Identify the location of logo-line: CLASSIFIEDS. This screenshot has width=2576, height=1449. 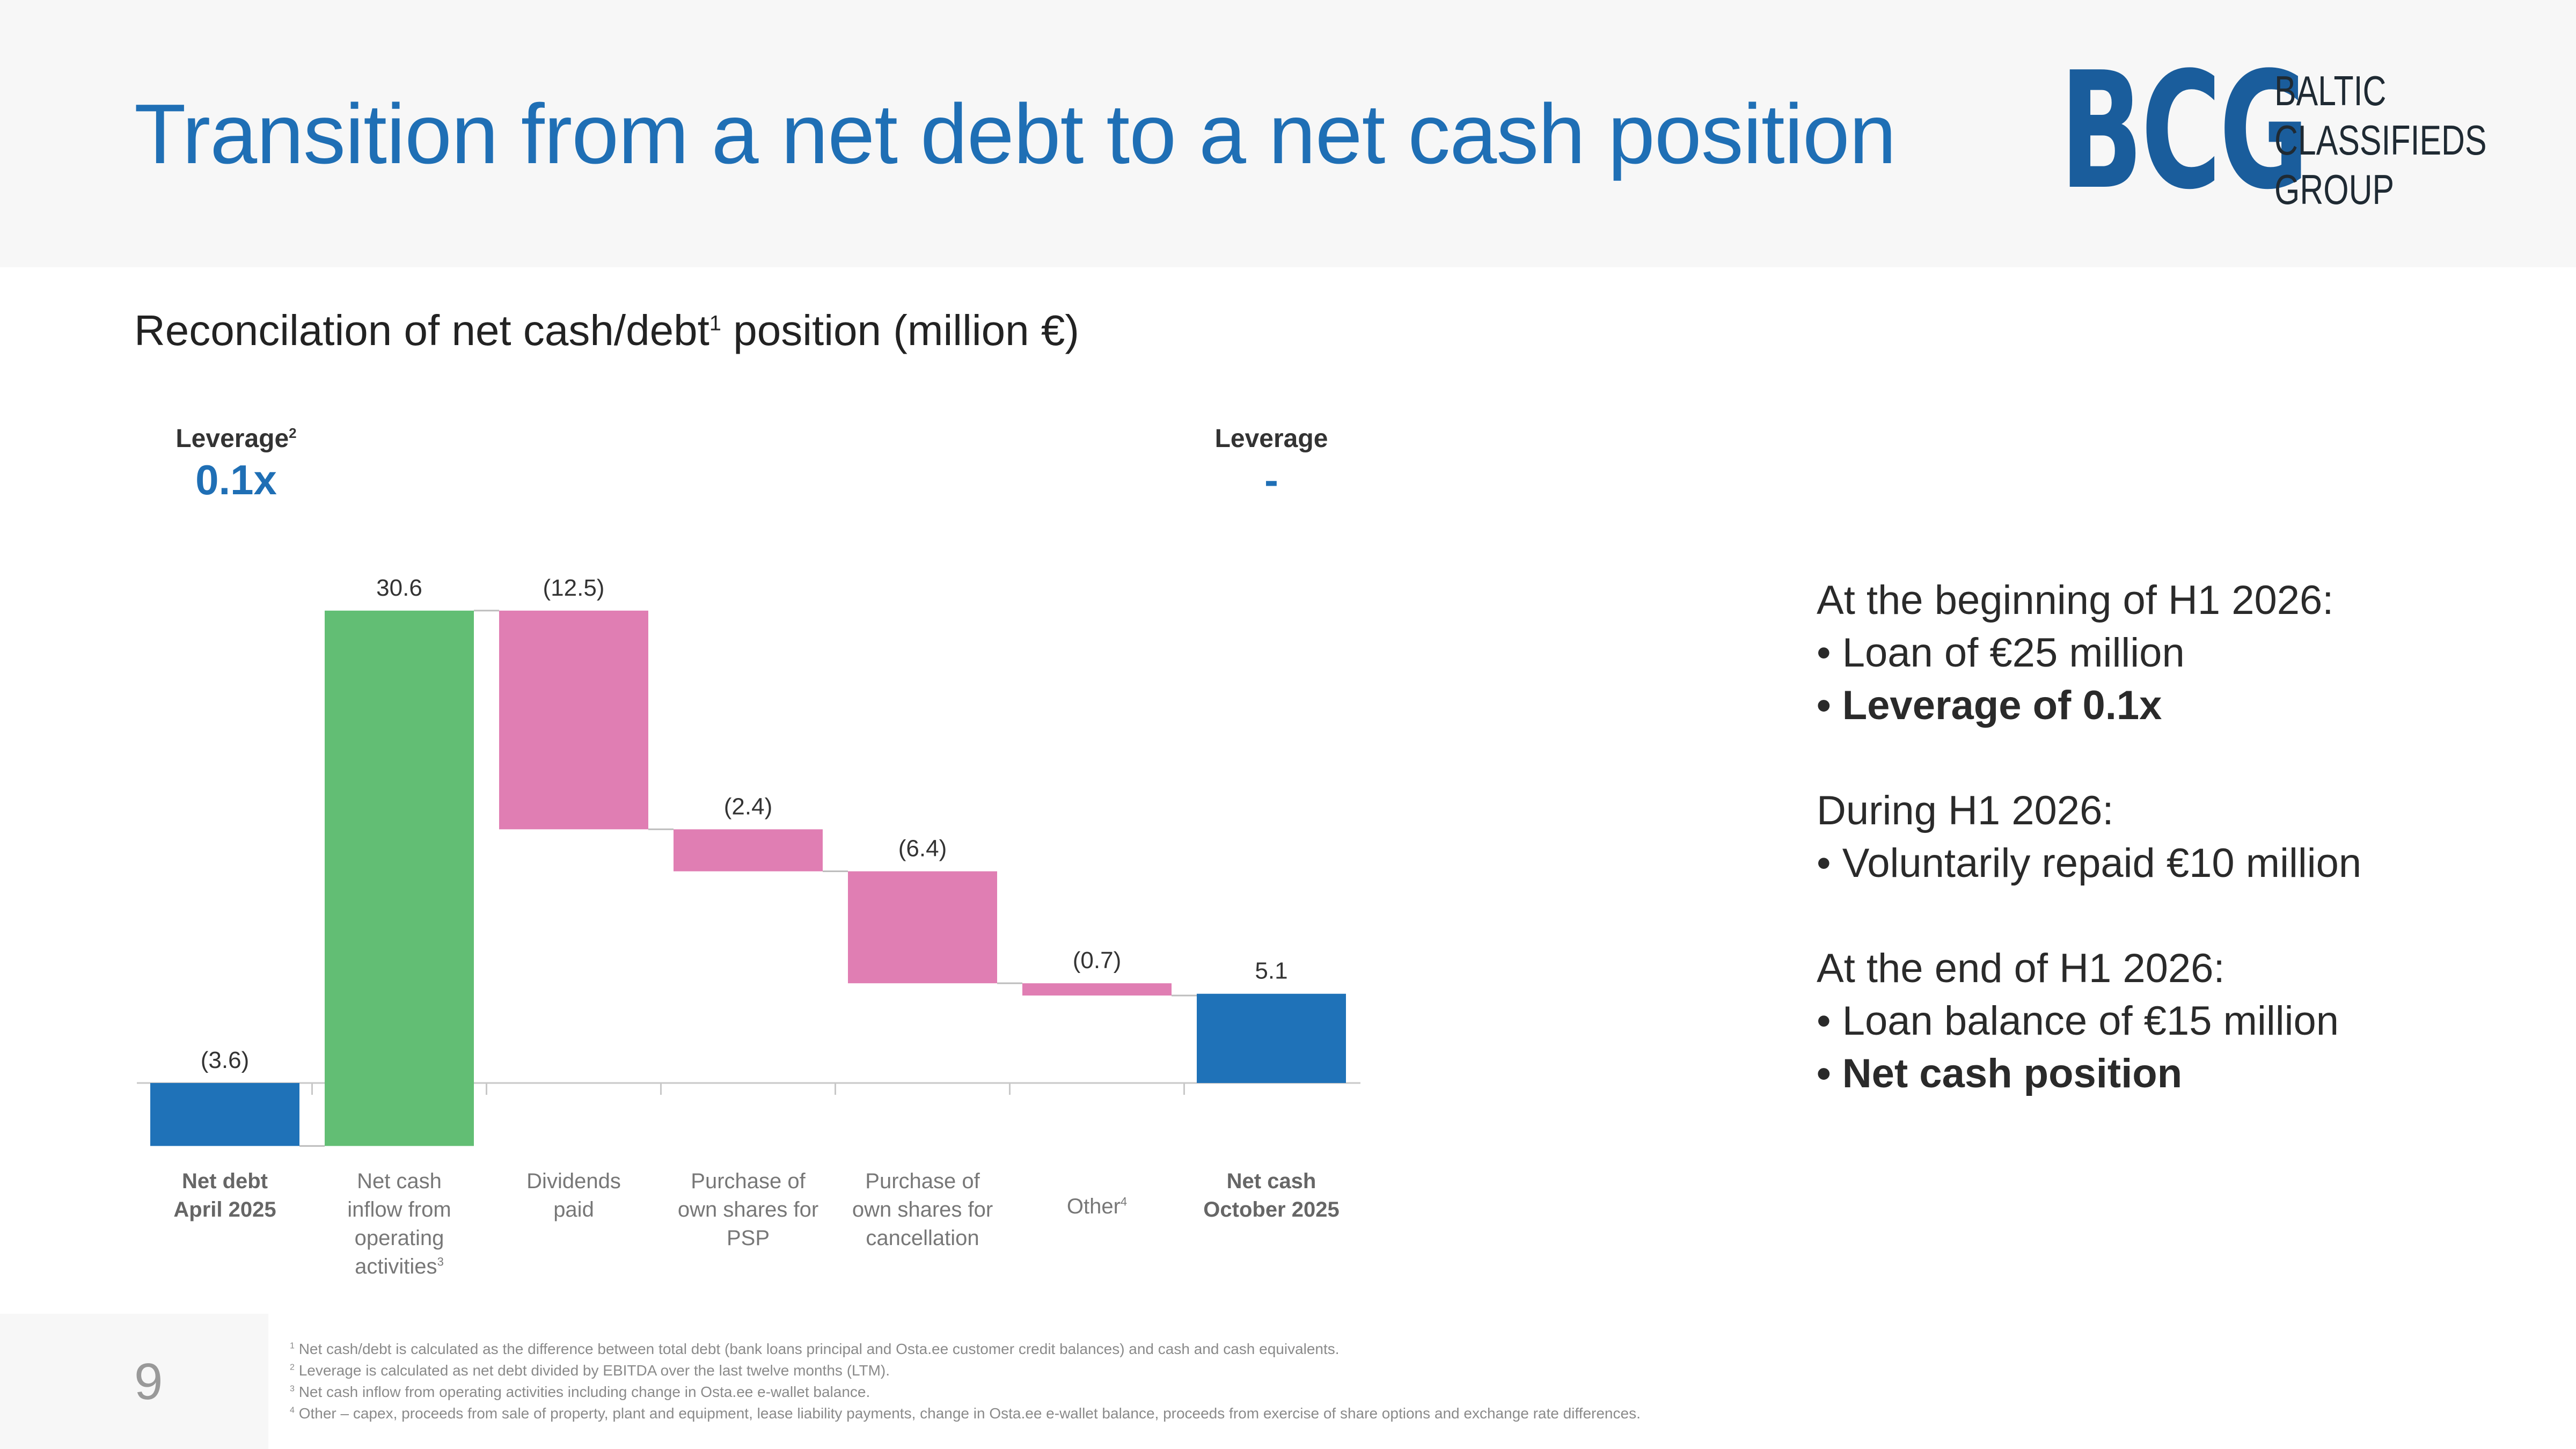
(2380, 140).